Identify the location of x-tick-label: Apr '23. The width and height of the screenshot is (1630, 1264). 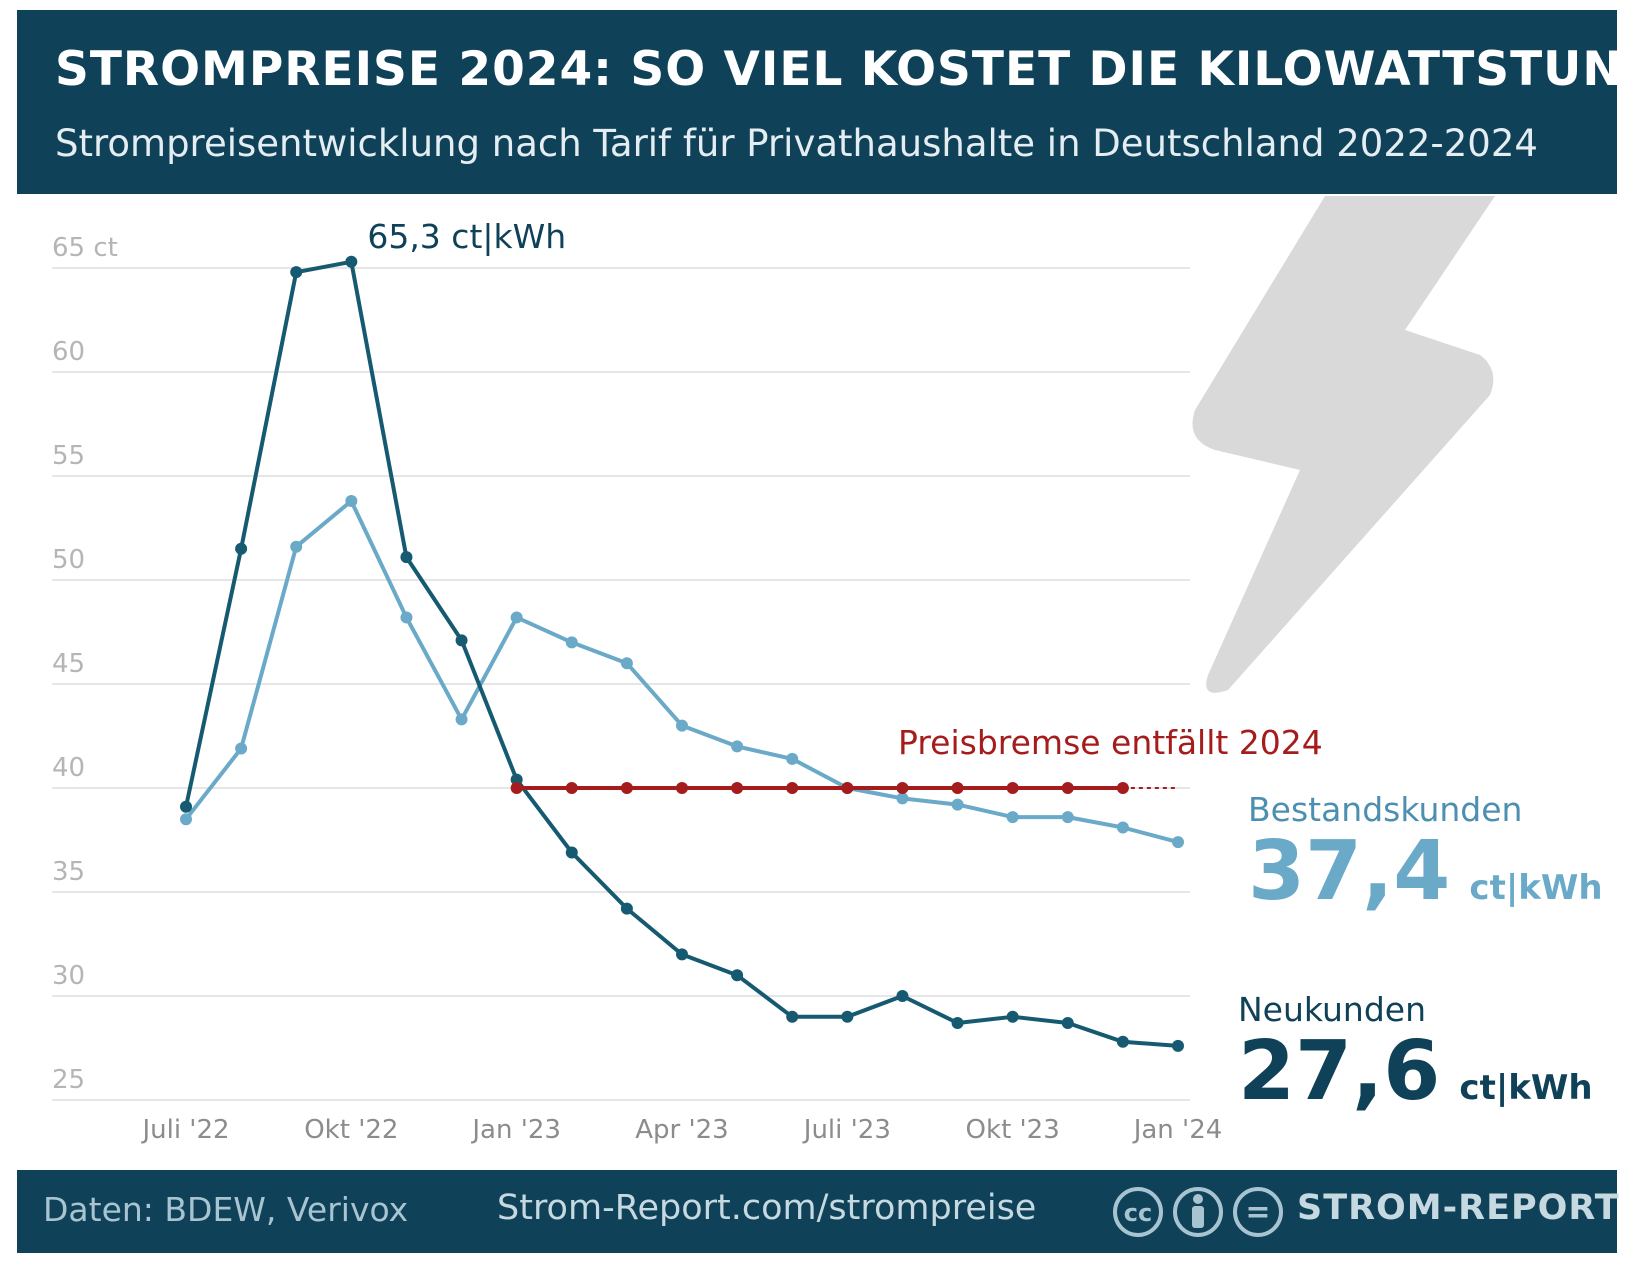
(681, 1130).